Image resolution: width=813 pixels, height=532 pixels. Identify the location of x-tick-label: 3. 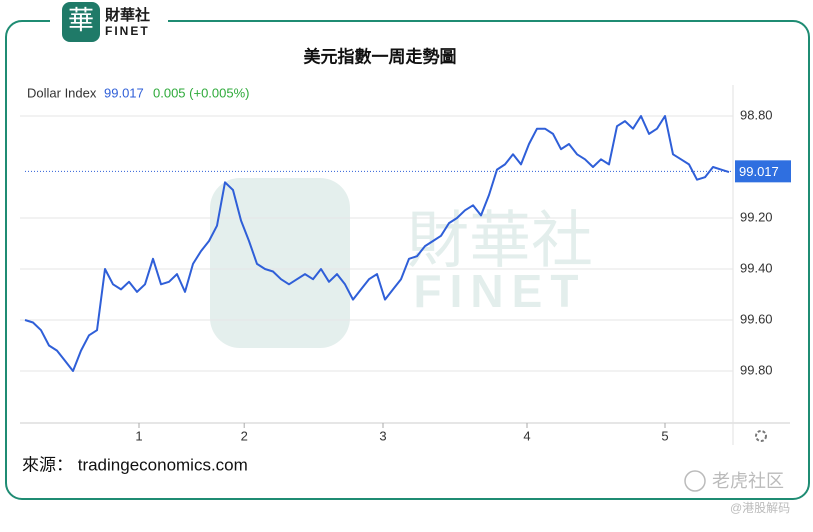
(382, 435).